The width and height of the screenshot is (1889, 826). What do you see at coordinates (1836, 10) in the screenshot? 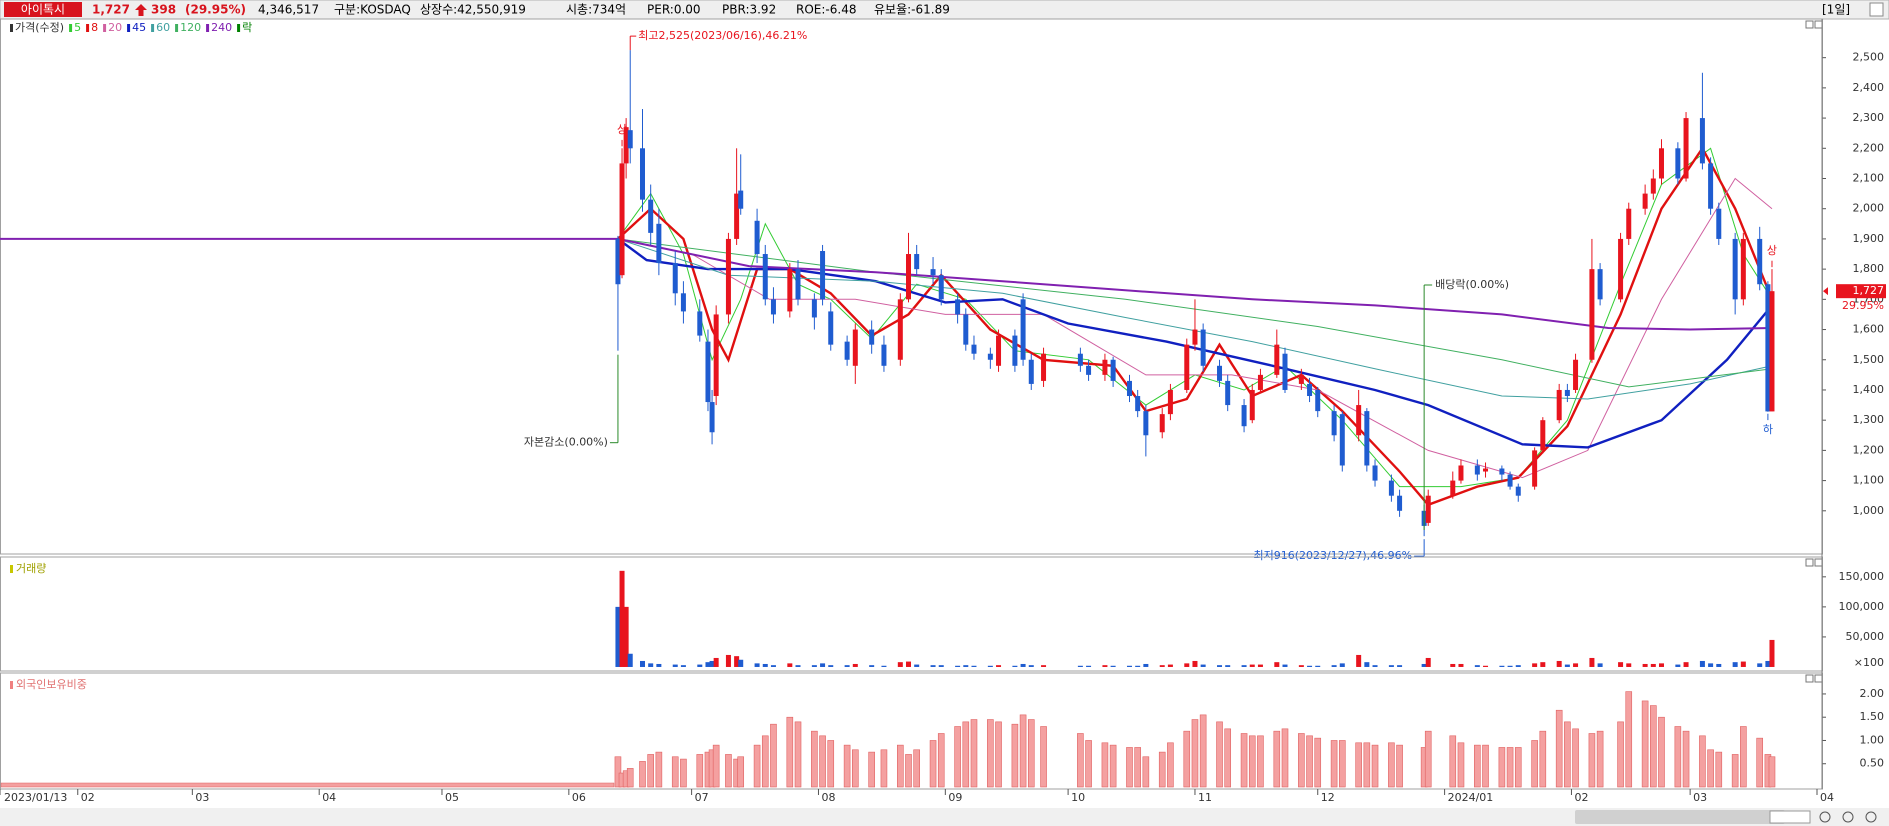
I see `period: [1일]` at bounding box center [1836, 10].